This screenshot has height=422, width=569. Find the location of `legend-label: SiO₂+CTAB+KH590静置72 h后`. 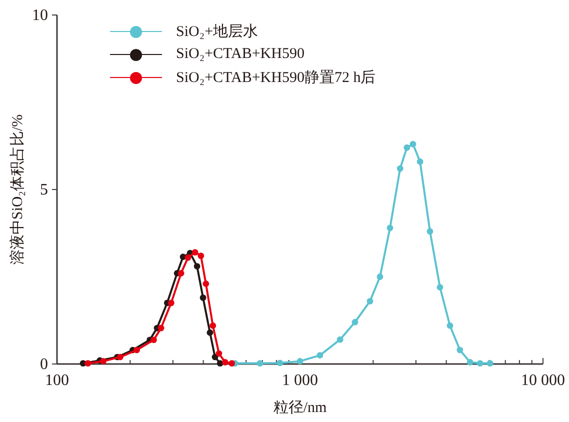

legend-label: SiO₂+CTAB+KH590静置72 h后 is located at coordinates (276, 77).